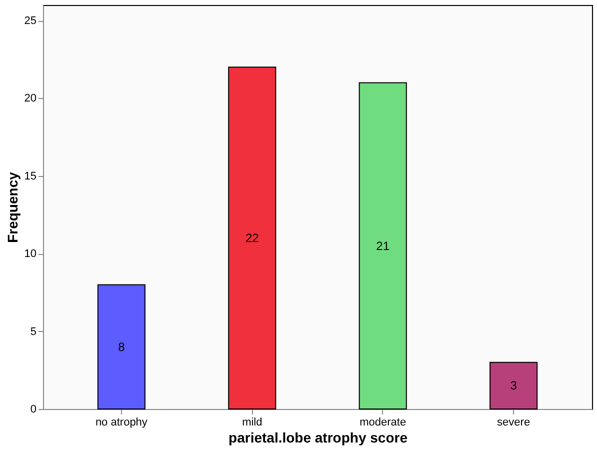 The image size is (597, 450). What do you see at coordinates (318, 438) in the screenshot?
I see `x-axis-title: parietal.lobe atrophy score` at bounding box center [318, 438].